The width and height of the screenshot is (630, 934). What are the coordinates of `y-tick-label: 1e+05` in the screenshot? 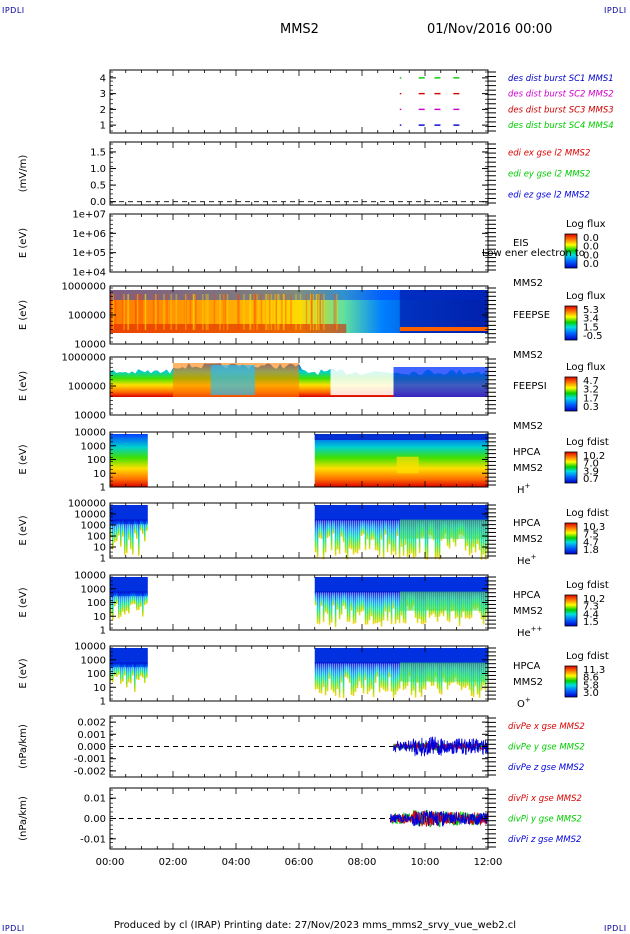 It's located at (89, 253).